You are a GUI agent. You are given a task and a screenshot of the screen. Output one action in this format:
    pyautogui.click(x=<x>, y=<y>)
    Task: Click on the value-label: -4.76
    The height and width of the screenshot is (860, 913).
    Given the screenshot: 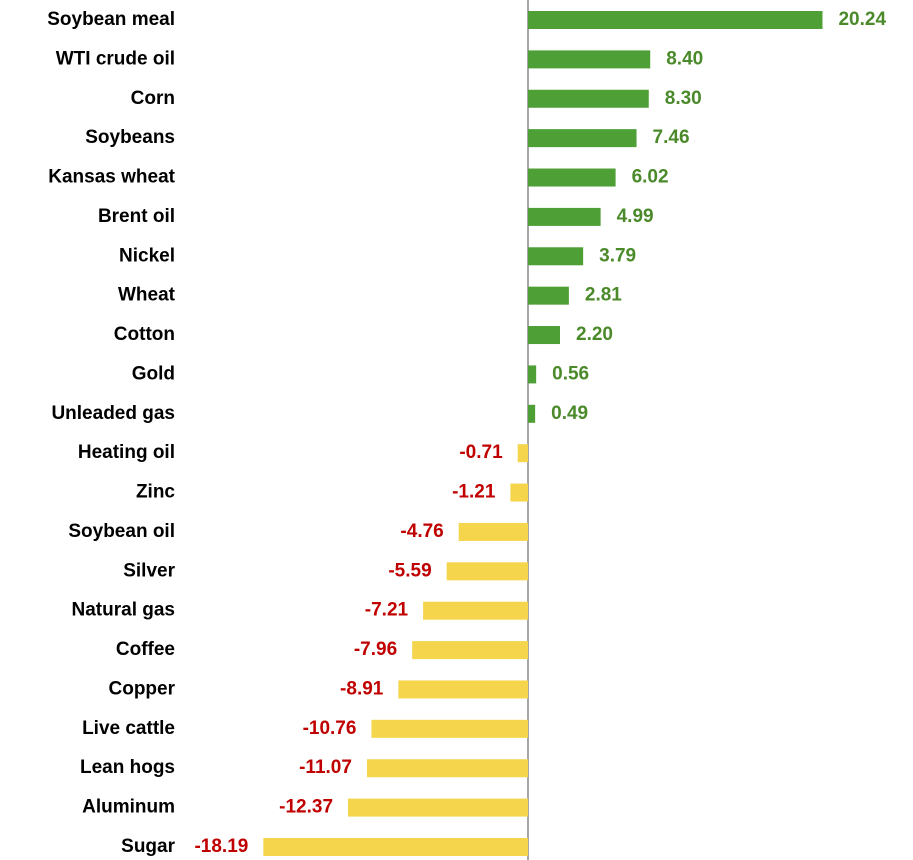 What is the action you would take?
    pyautogui.click(x=421, y=531)
    